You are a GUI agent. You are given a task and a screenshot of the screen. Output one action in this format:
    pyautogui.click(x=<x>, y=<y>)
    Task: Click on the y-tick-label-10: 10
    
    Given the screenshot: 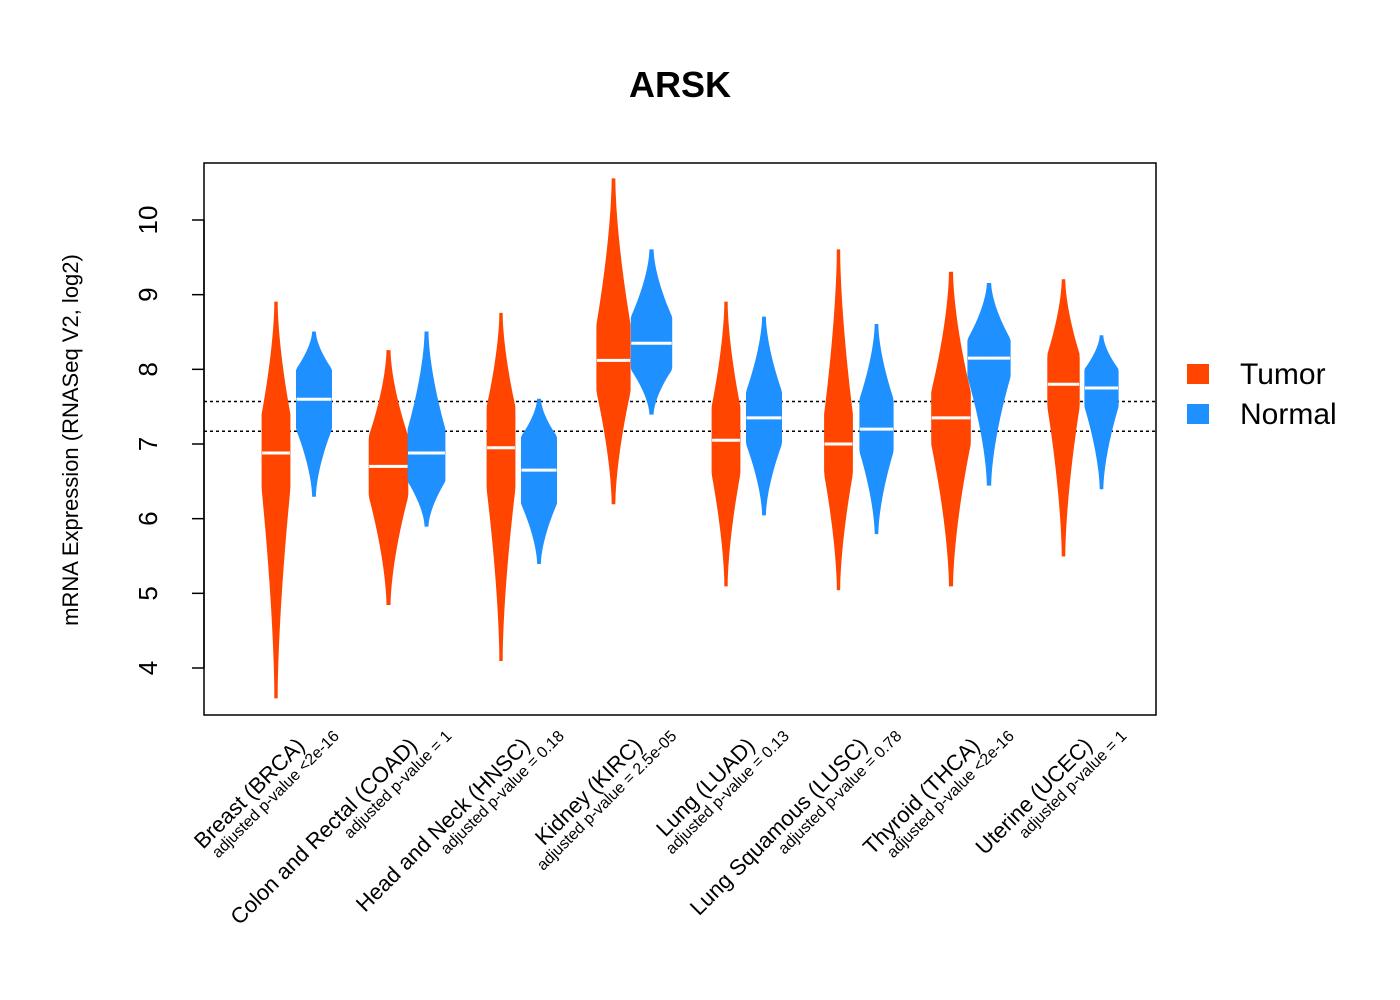 What is the action you would take?
    pyautogui.click(x=148, y=220)
    